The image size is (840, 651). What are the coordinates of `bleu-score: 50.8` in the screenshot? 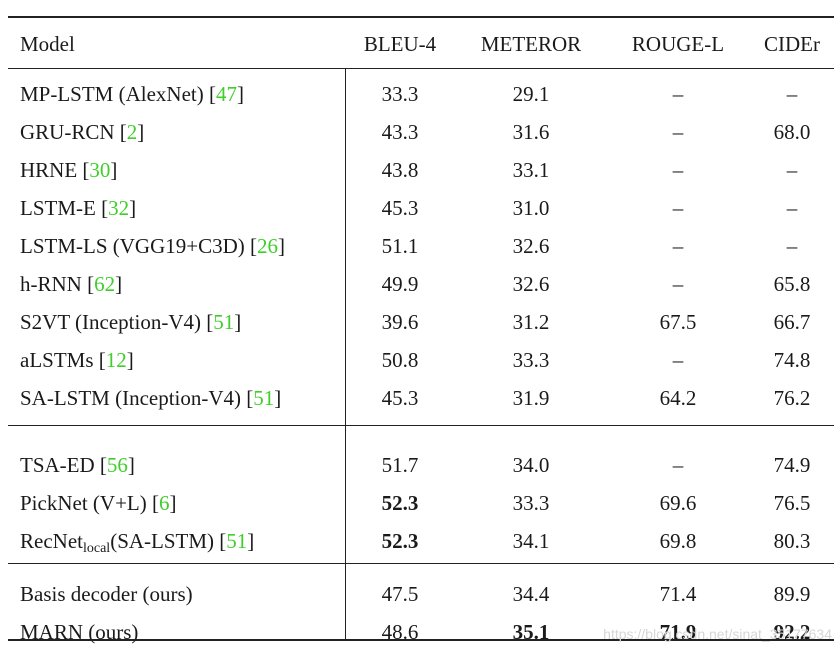 It's located at (400, 360).